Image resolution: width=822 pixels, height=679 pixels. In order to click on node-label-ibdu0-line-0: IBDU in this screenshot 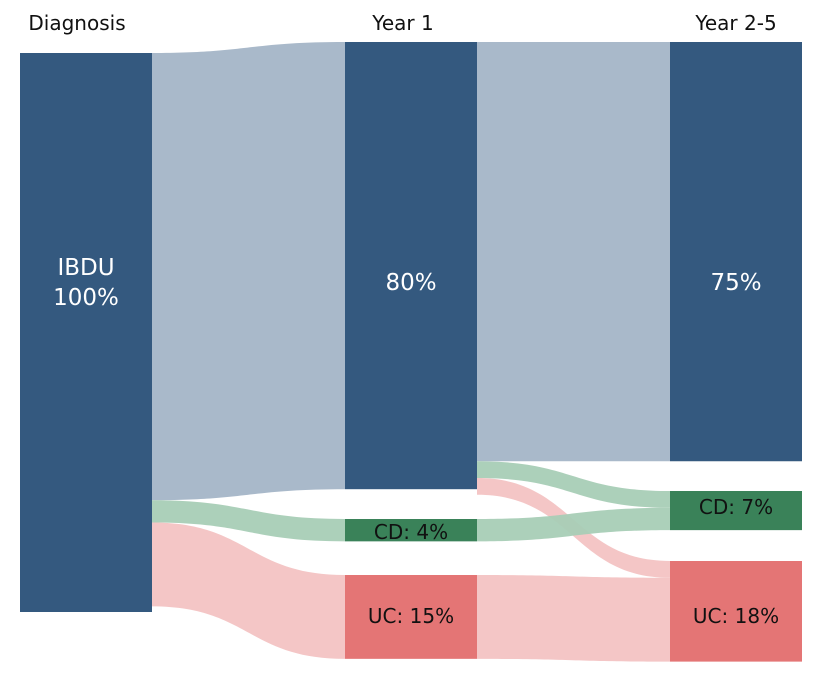, I will do `click(85, 268)`.